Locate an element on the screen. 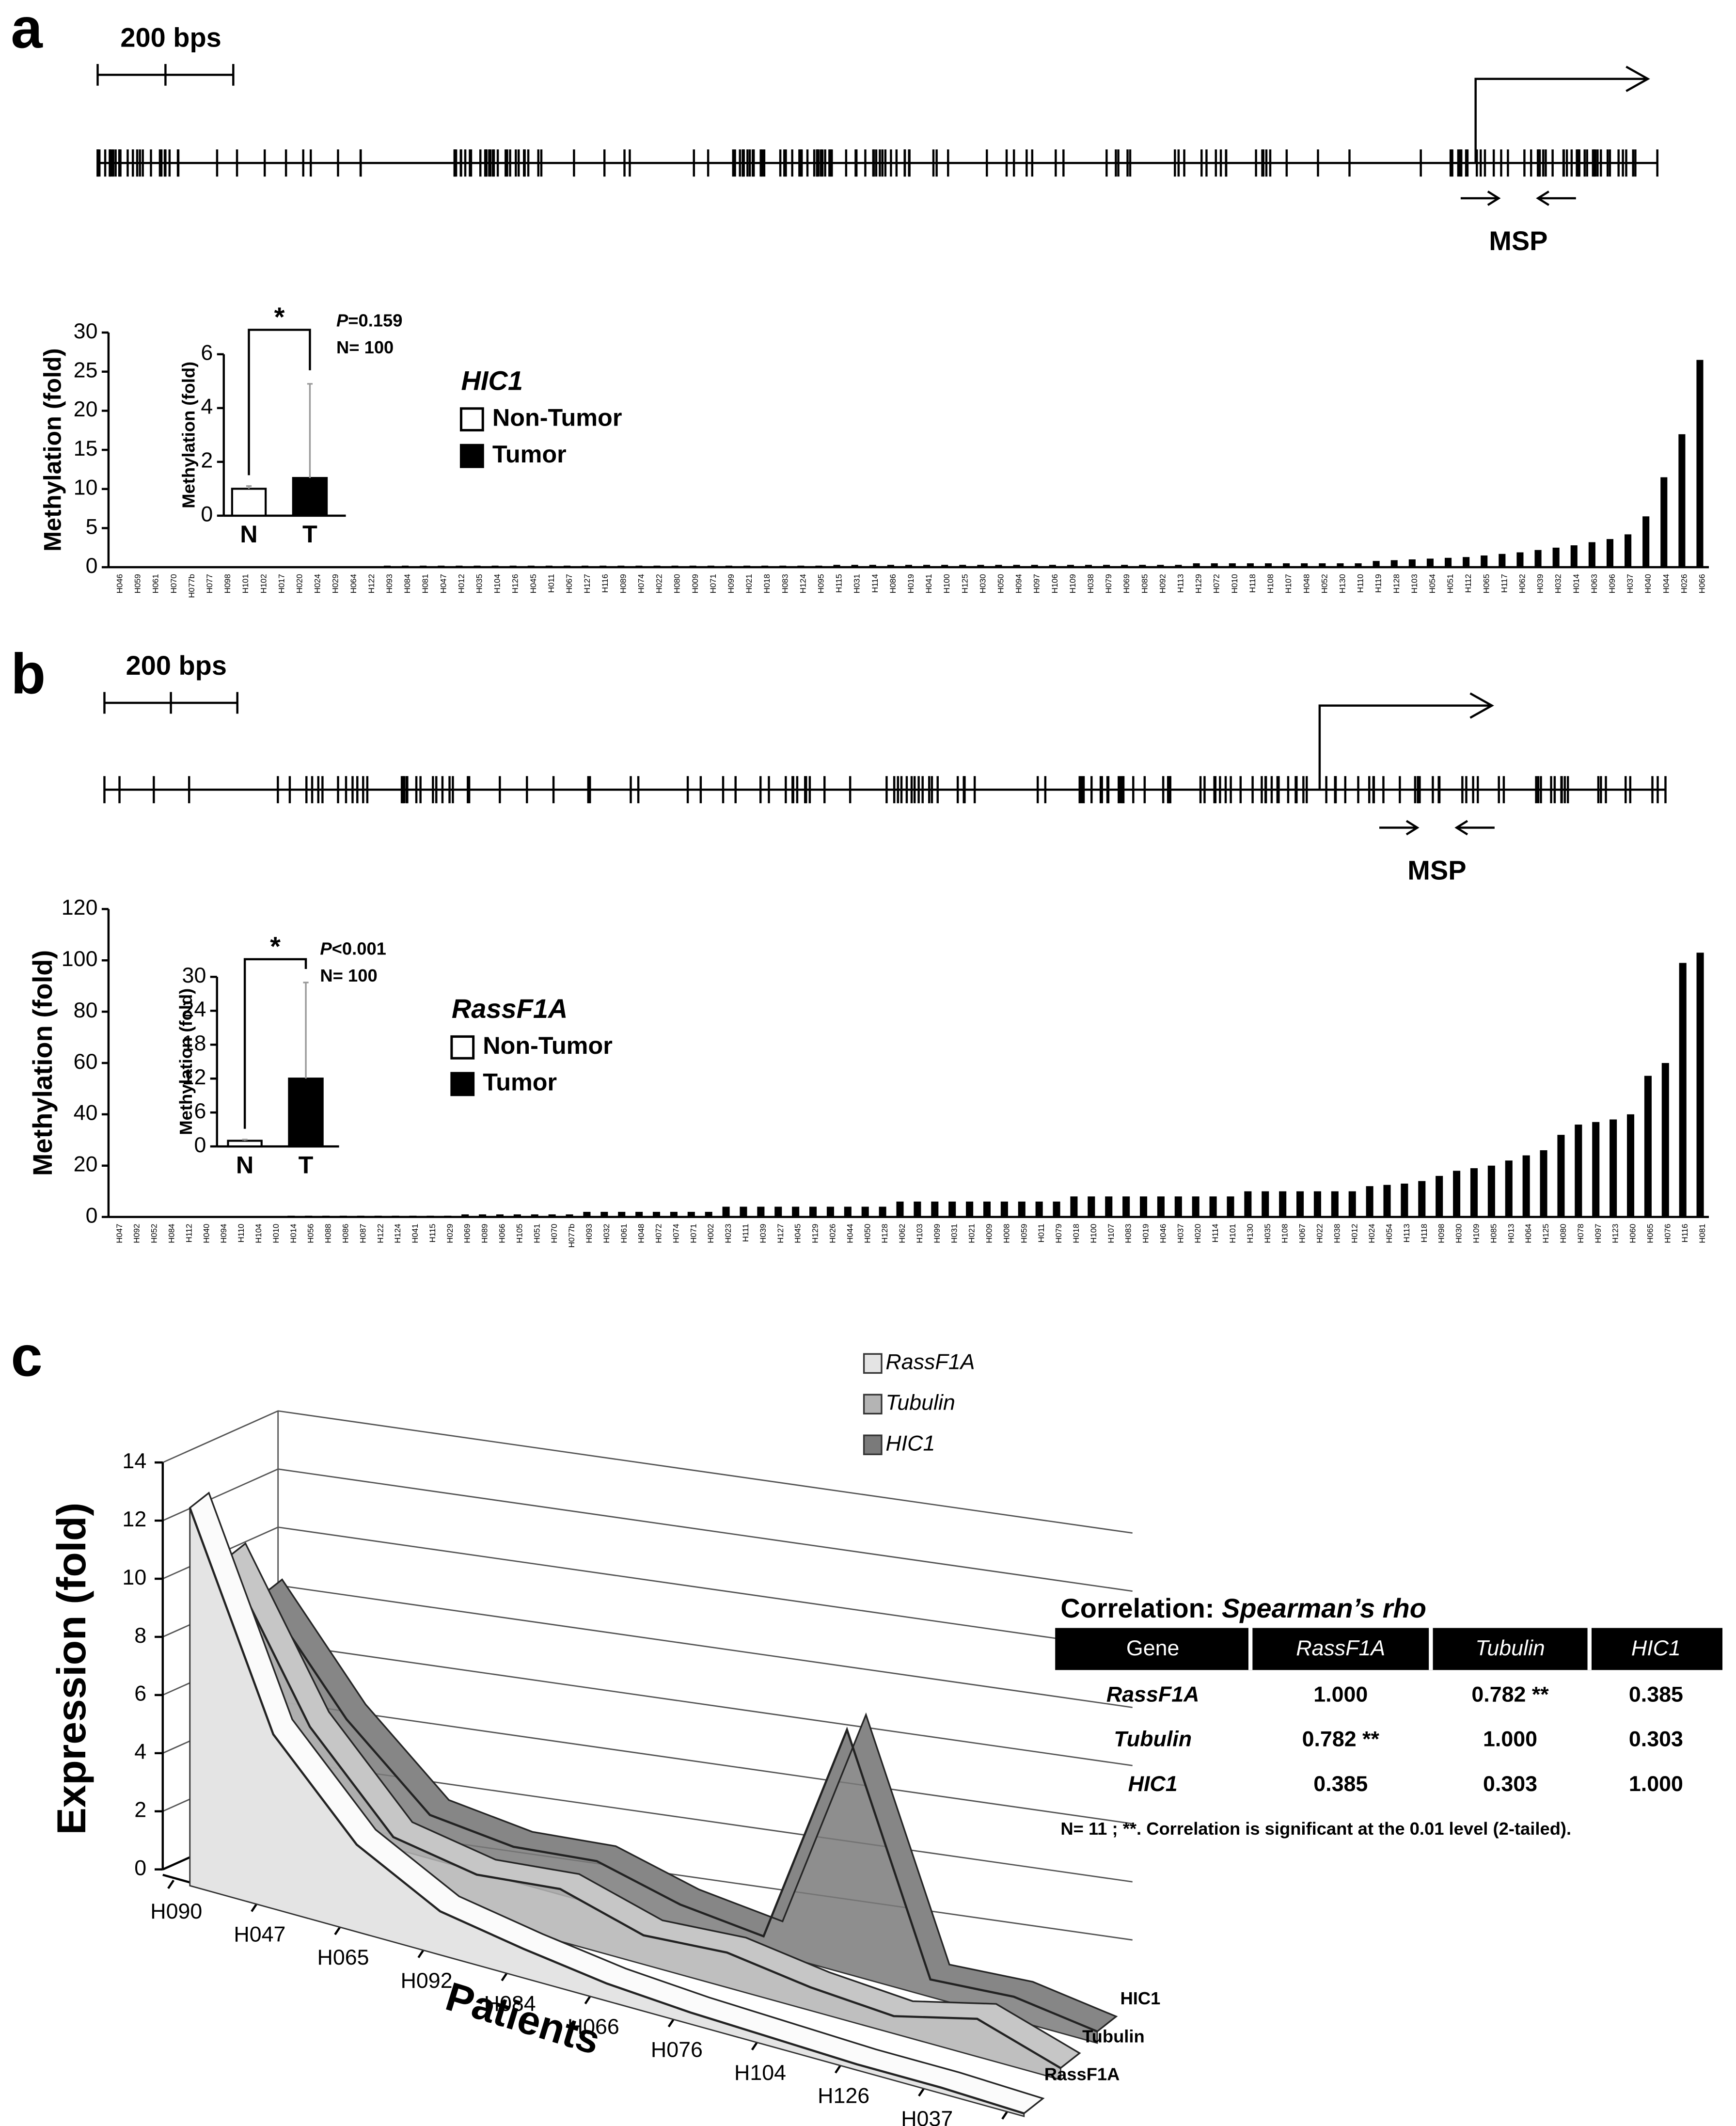 Image resolution: width=1736 pixels, height=2126 pixels. x-tick-label: H012 is located at coordinates (1354, 1234).